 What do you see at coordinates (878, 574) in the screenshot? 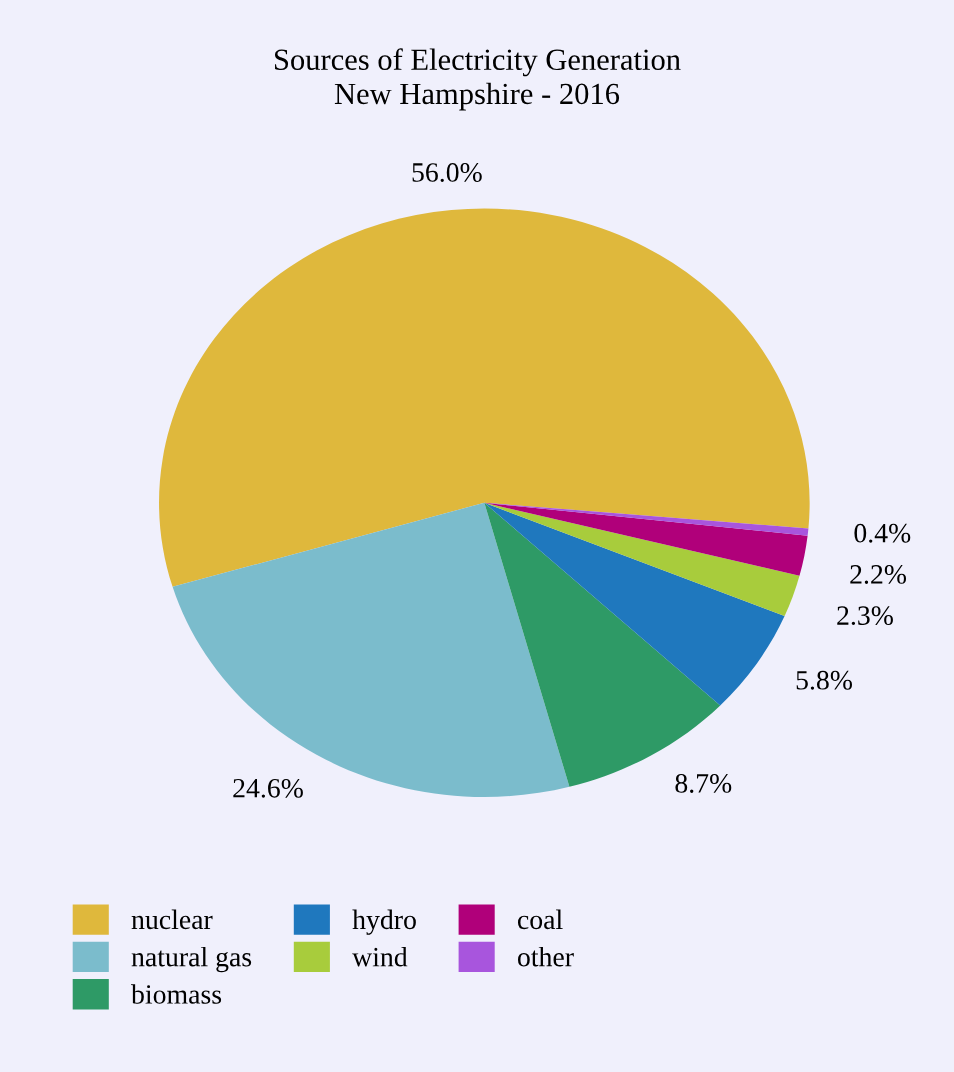
I see `data-label: 2.2%` at bounding box center [878, 574].